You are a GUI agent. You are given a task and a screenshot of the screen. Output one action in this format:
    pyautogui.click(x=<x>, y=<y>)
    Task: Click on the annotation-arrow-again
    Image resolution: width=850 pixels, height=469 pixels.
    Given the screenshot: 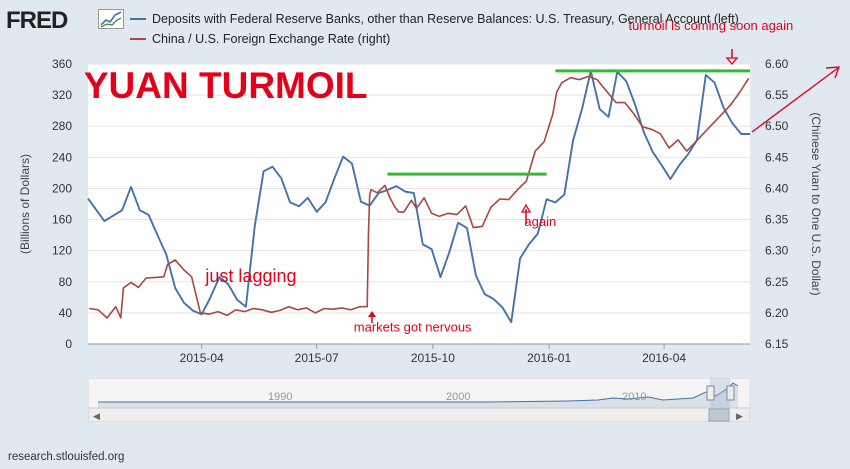 What is the action you would take?
    pyautogui.click(x=526, y=213)
    